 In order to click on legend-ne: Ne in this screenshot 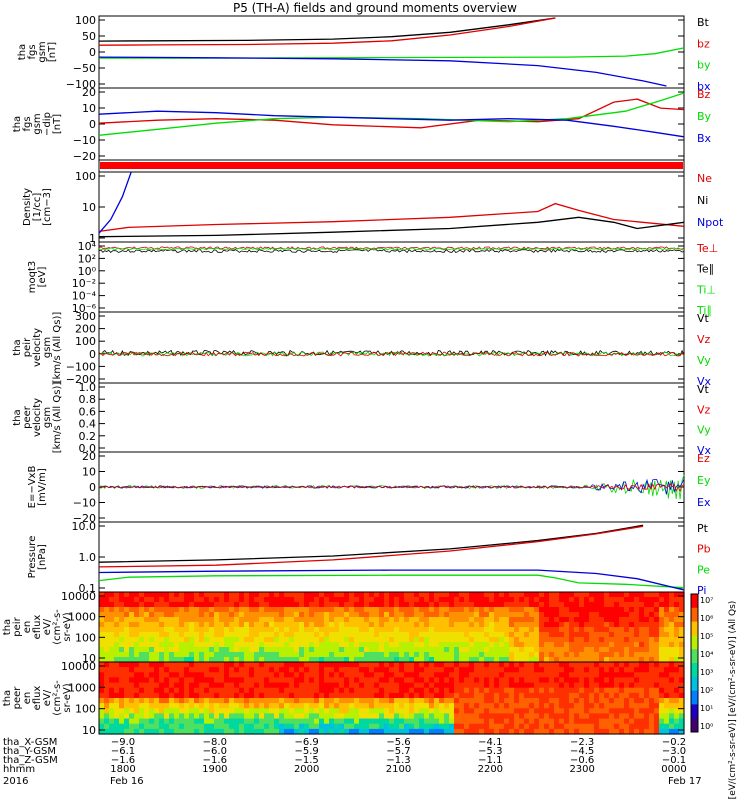, I will do `click(704, 178)`.